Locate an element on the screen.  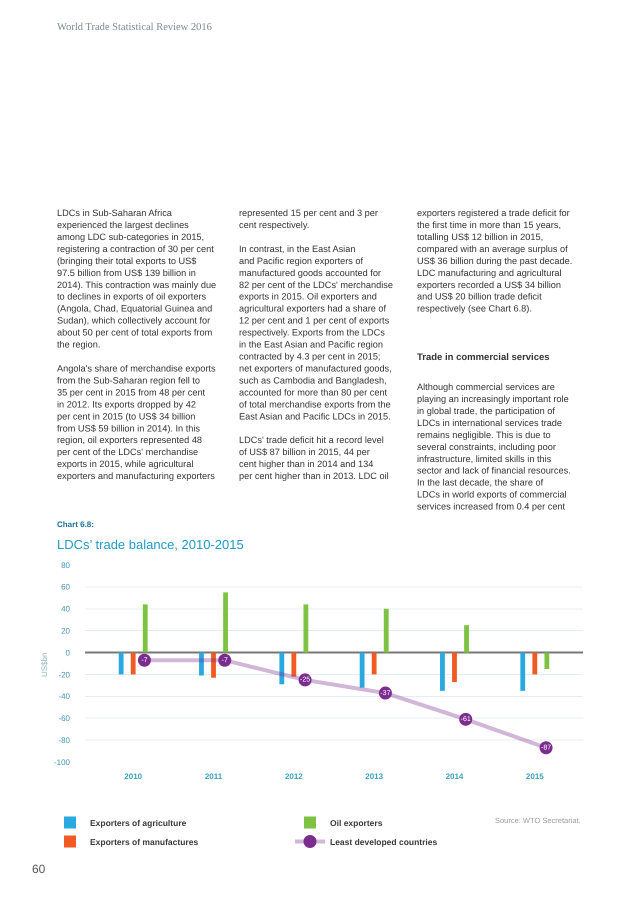
y-tick-label: -20 is located at coordinates (64, 675).